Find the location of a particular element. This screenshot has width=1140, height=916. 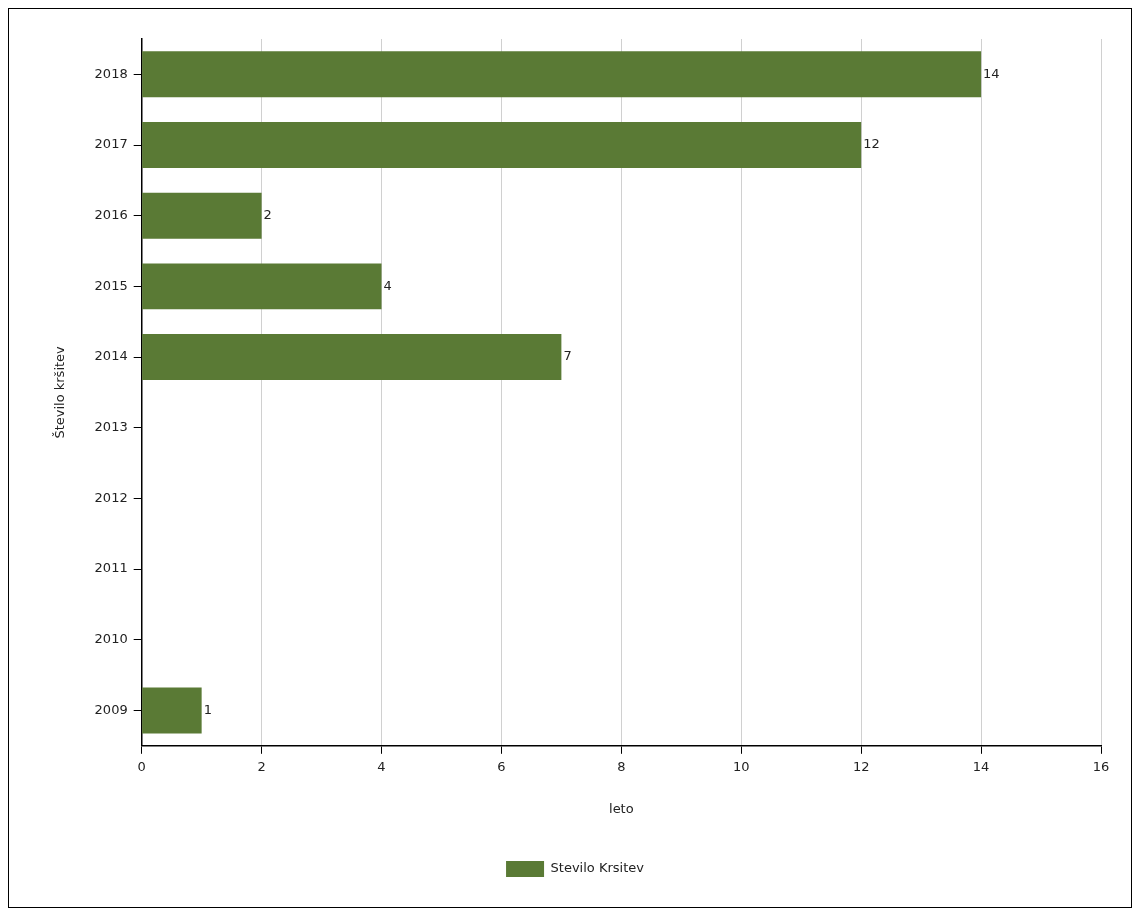

x-tick-label: 8 is located at coordinates (621, 766).